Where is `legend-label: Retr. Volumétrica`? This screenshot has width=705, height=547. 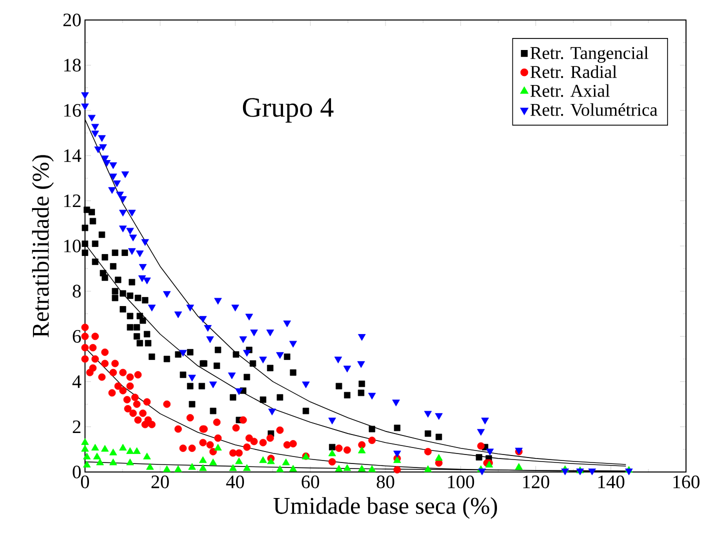
legend-label: Retr. Volumétrica is located at coordinates (594, 109).